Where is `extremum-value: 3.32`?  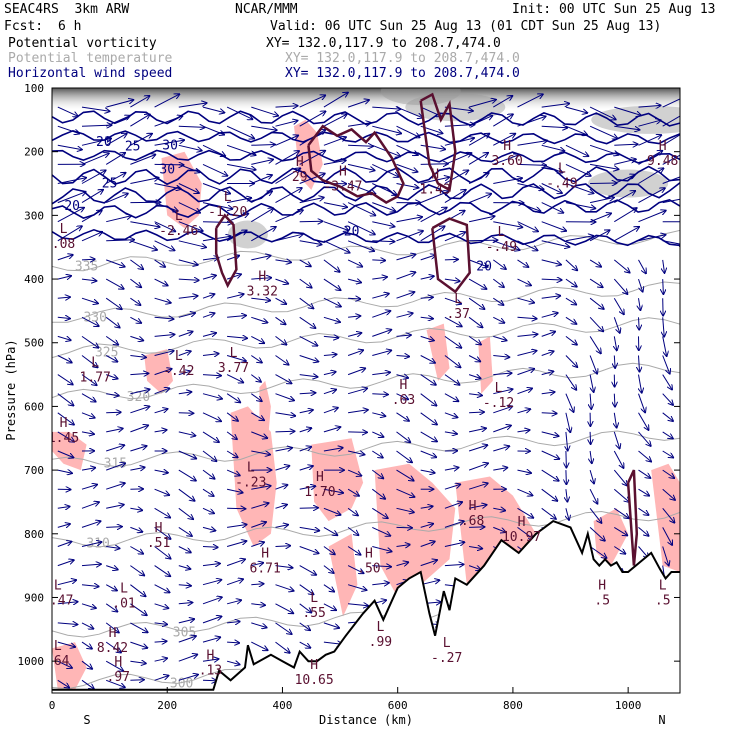
extremum-value: 3.32 is located at coordinates (262, 292).